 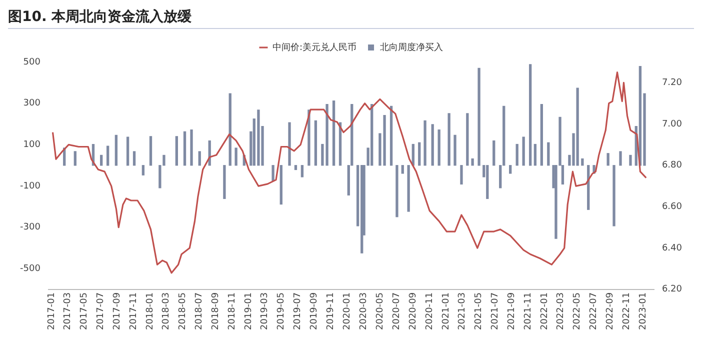 What do you see at coordinates (67, 311) in the screenshot?
I see `x-tick-label: 2017-03` at bounding box center [67, 311].